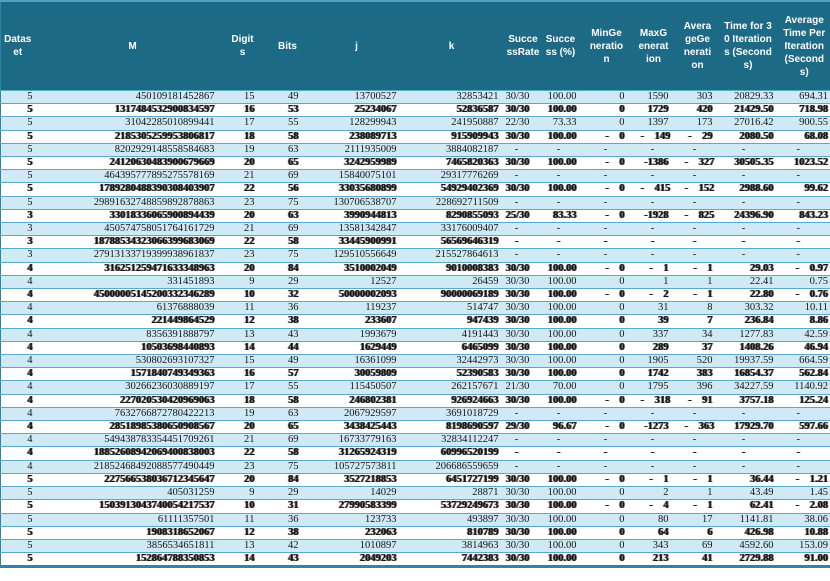  Describe the element at coordinates (358, 268) in the screenshot. I see `cell-j: 3510002049` at that location.